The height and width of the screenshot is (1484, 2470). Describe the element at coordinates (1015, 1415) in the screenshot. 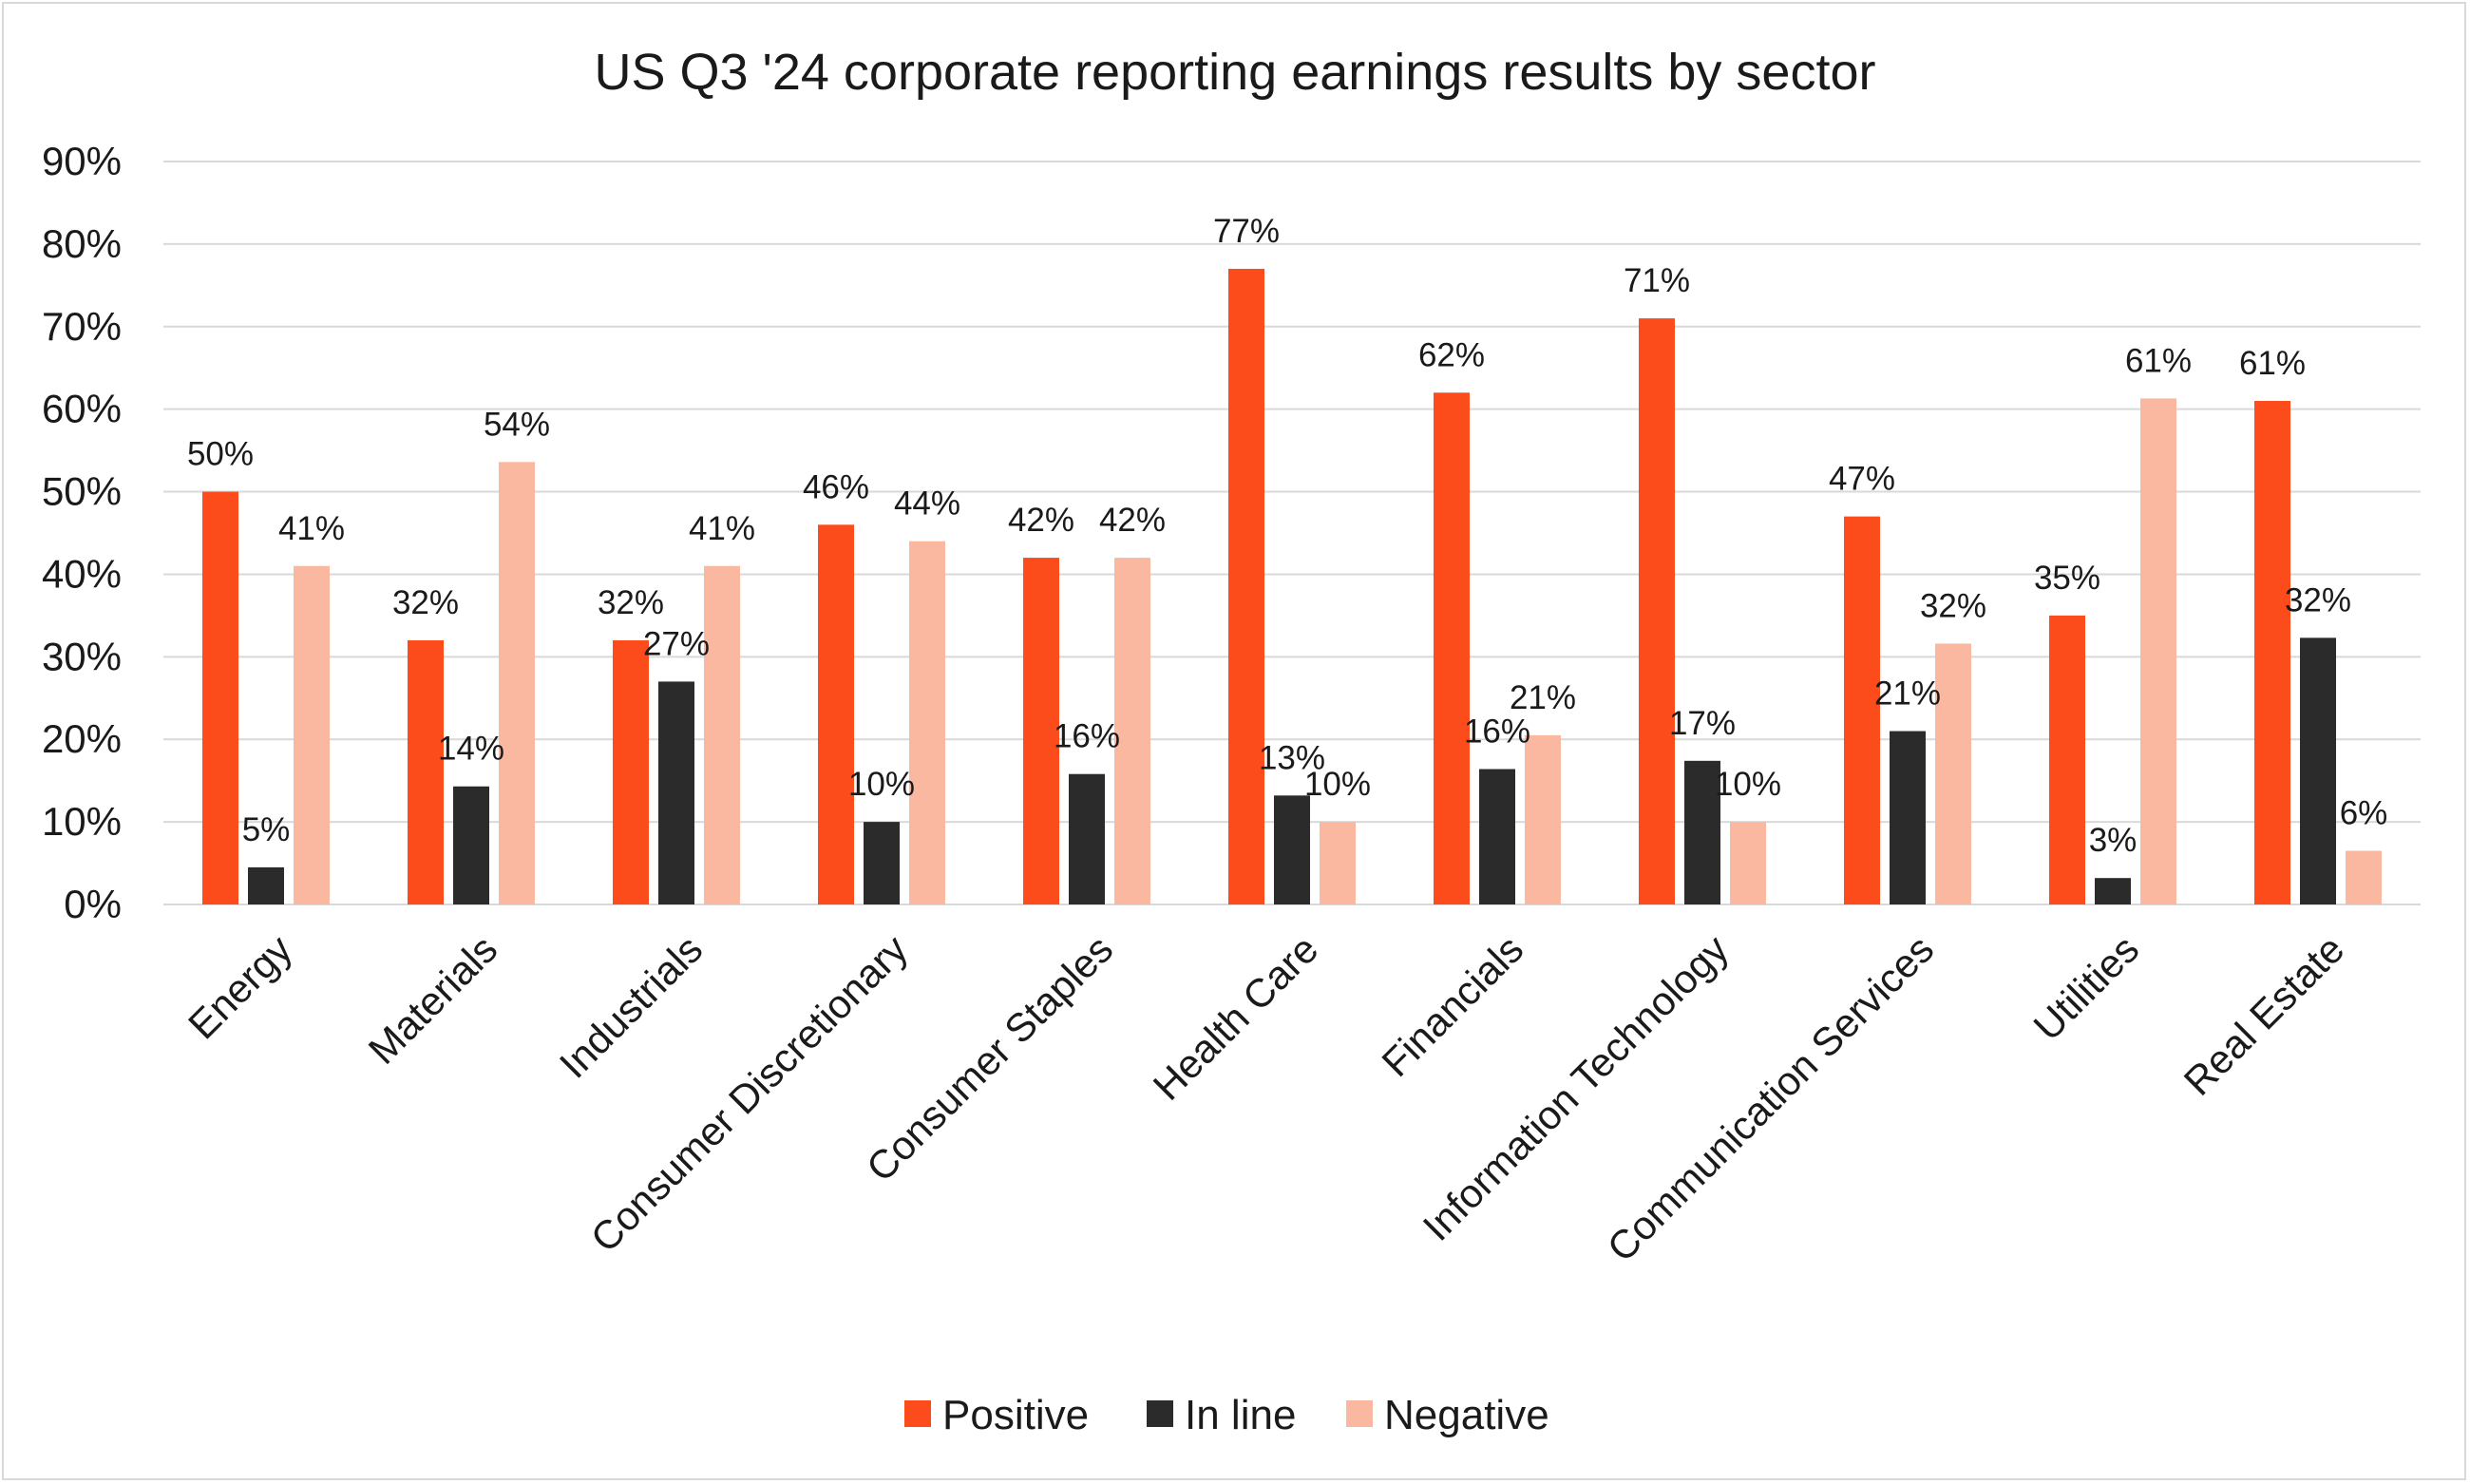

I see `legend-label-positive: Positive` at that location.